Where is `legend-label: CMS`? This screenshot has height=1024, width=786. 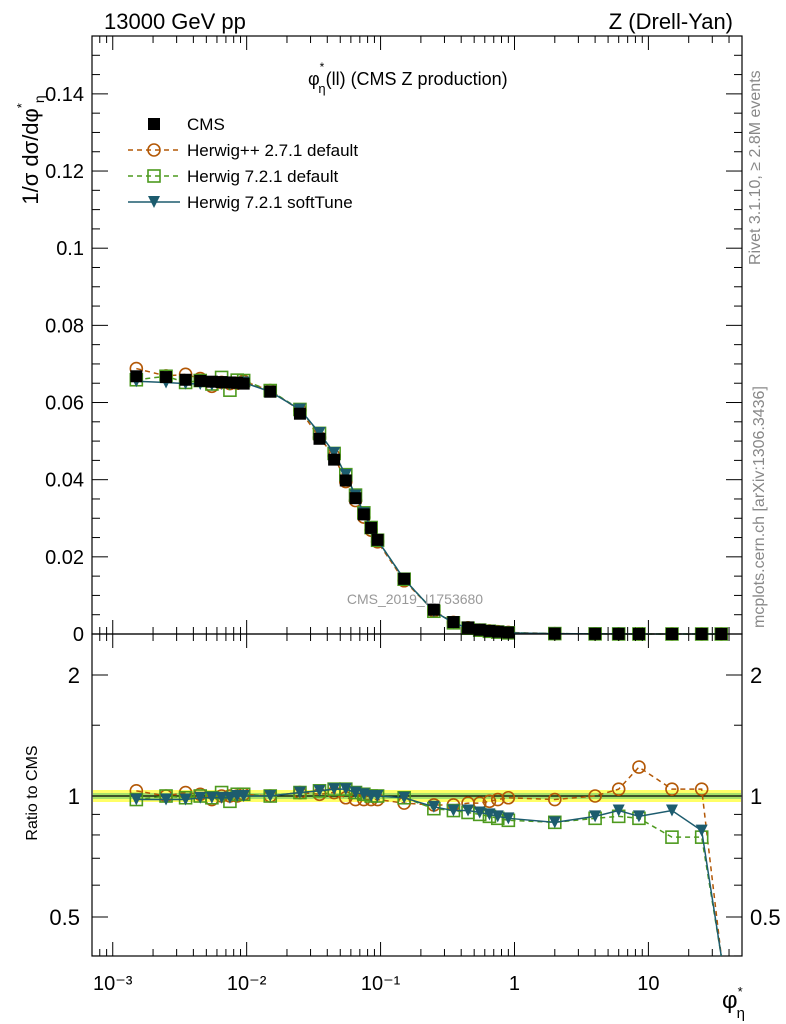 legend-label: CMS is located at coordinates (206, 124).